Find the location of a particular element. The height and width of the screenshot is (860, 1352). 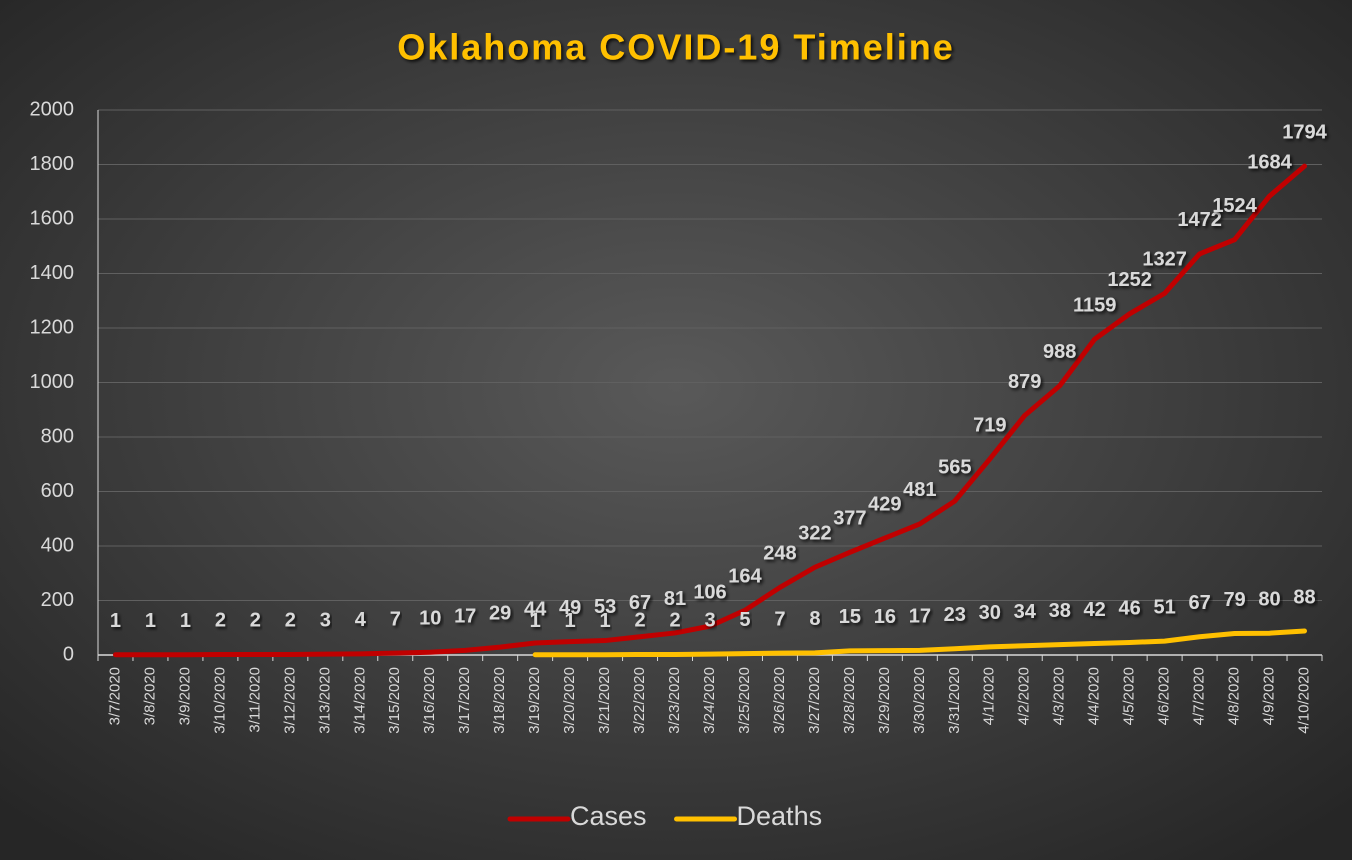

data-label: 42 is located at coordinates (1095, 610).